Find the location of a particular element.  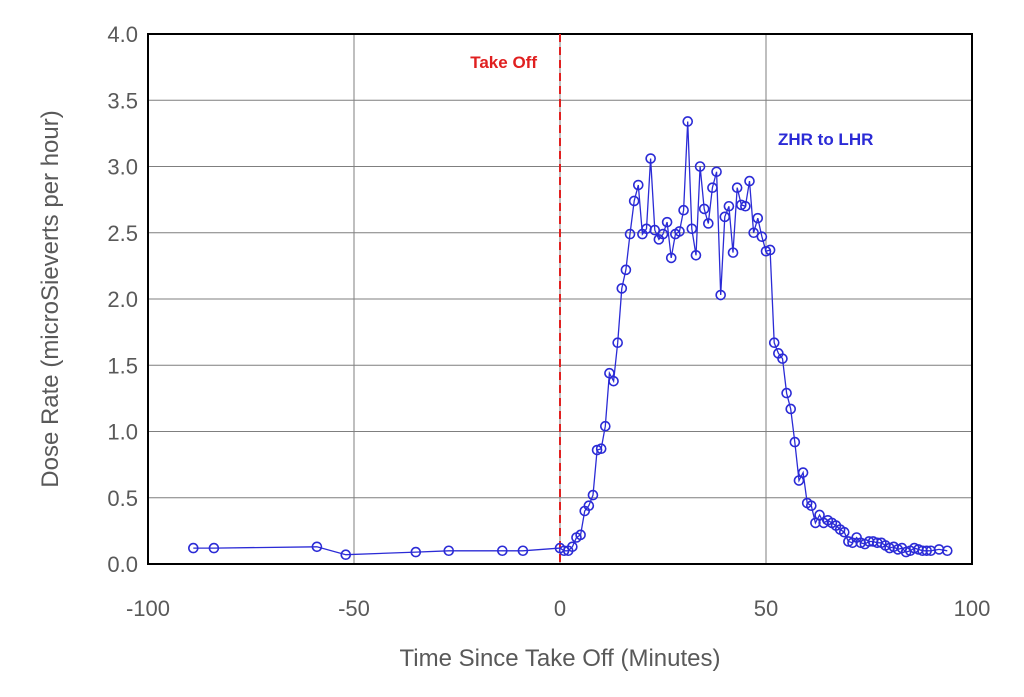

series-label-zhr-lhr: ZHR to LHR is located at coordinates (825, 139).